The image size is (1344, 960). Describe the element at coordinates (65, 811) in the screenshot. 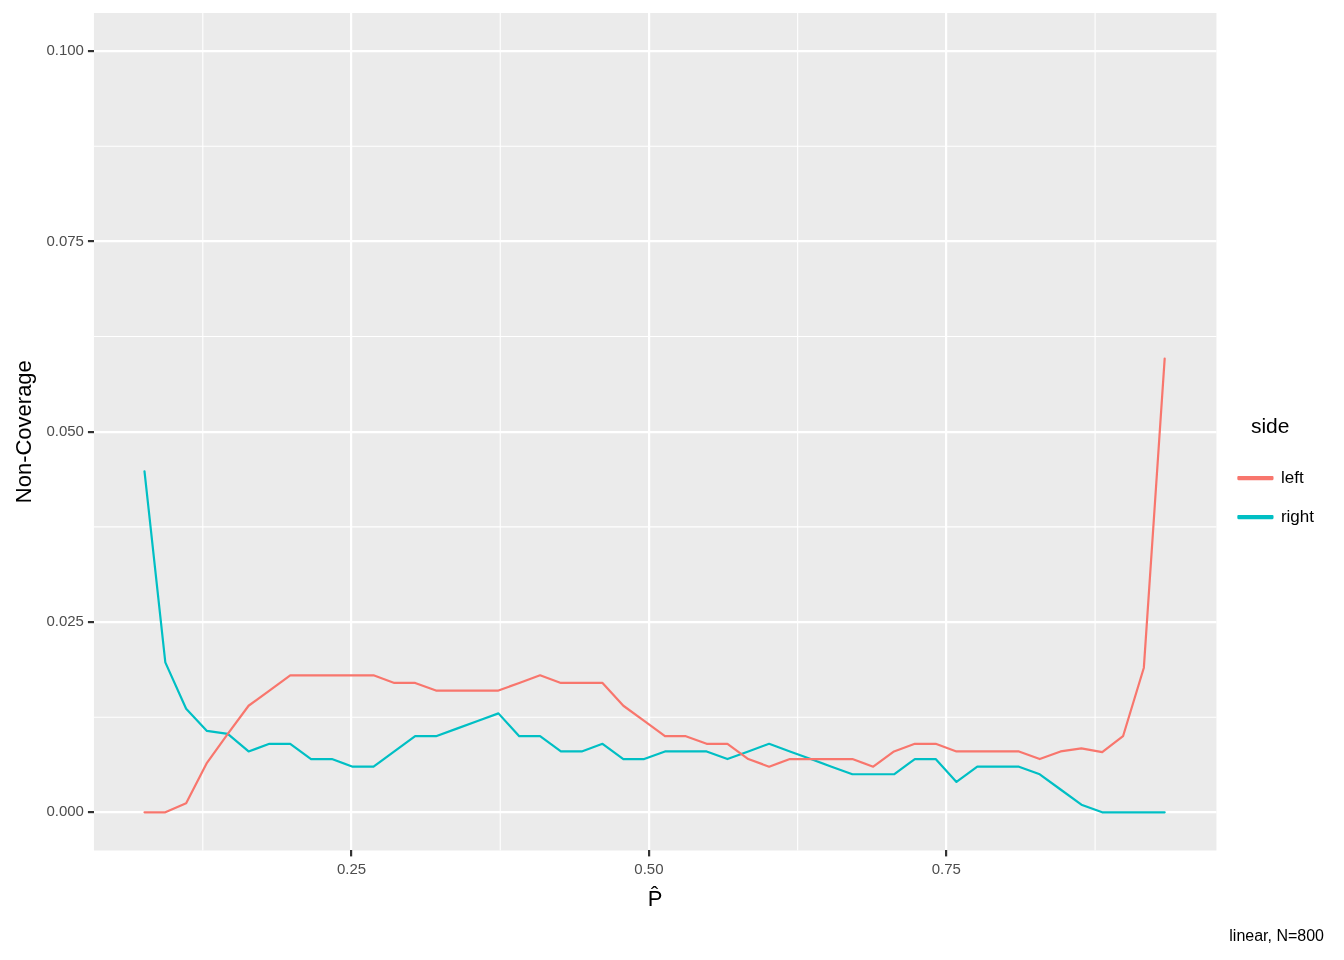

I see `y-tick-label: 0.000` at that location.